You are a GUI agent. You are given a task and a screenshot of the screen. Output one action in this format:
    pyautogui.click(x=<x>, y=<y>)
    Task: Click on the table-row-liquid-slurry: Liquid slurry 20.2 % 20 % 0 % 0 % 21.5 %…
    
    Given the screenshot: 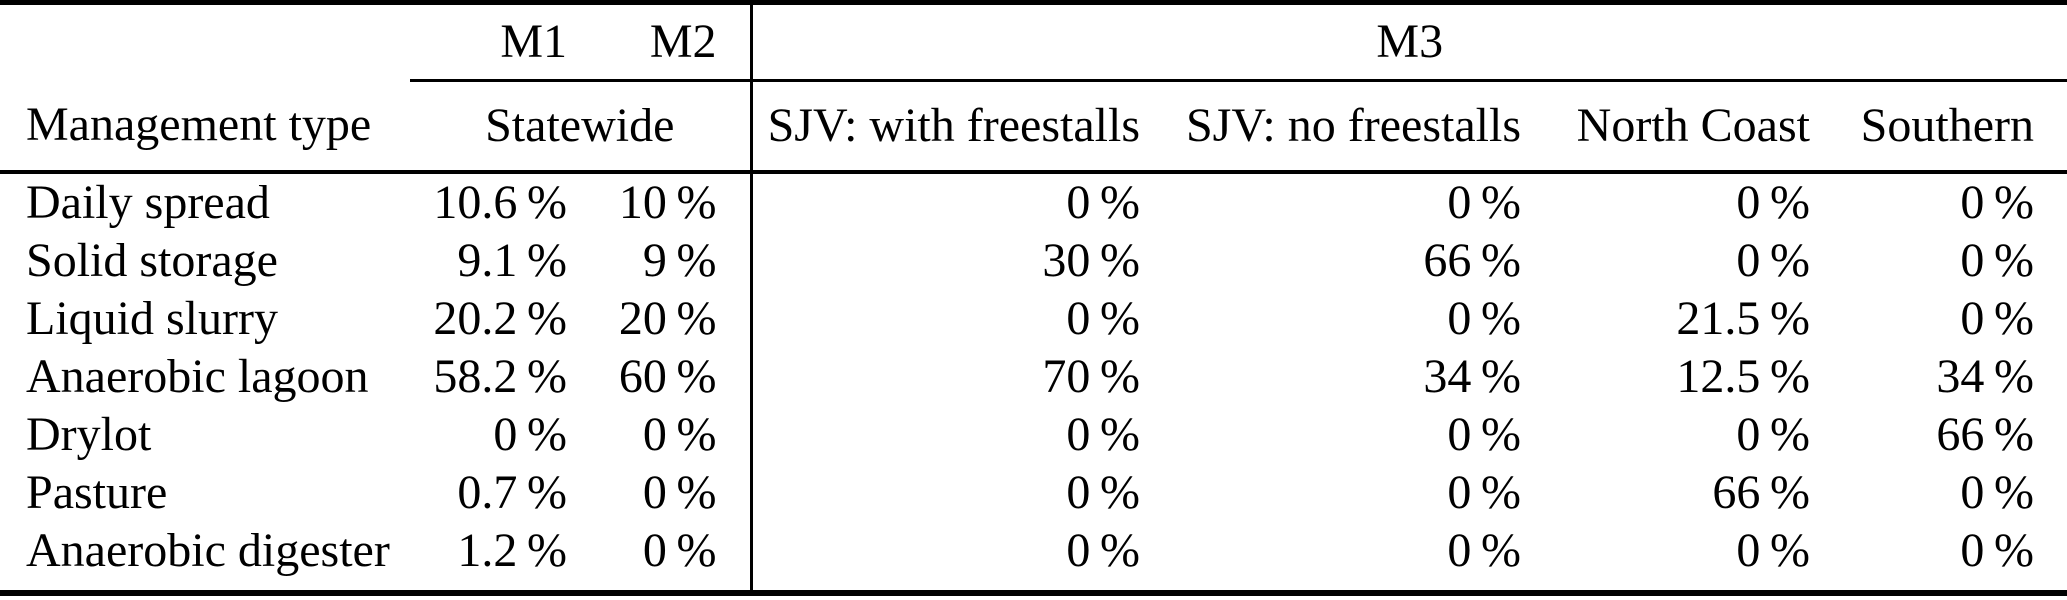 What is the action you would take?
    pyautogui.click(x=1033, y=319)
    